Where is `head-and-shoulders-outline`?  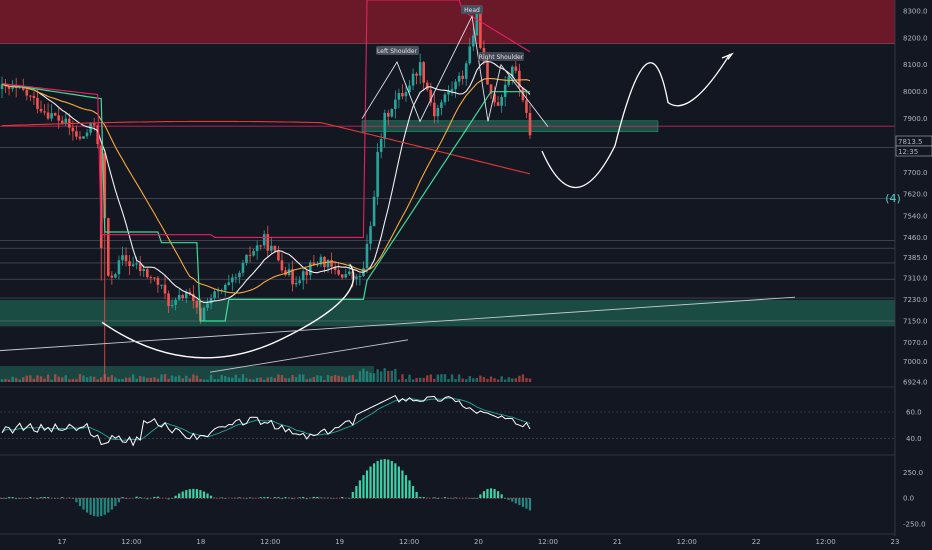 head-and-shoulders-outline is located at coordinates (455, 71).